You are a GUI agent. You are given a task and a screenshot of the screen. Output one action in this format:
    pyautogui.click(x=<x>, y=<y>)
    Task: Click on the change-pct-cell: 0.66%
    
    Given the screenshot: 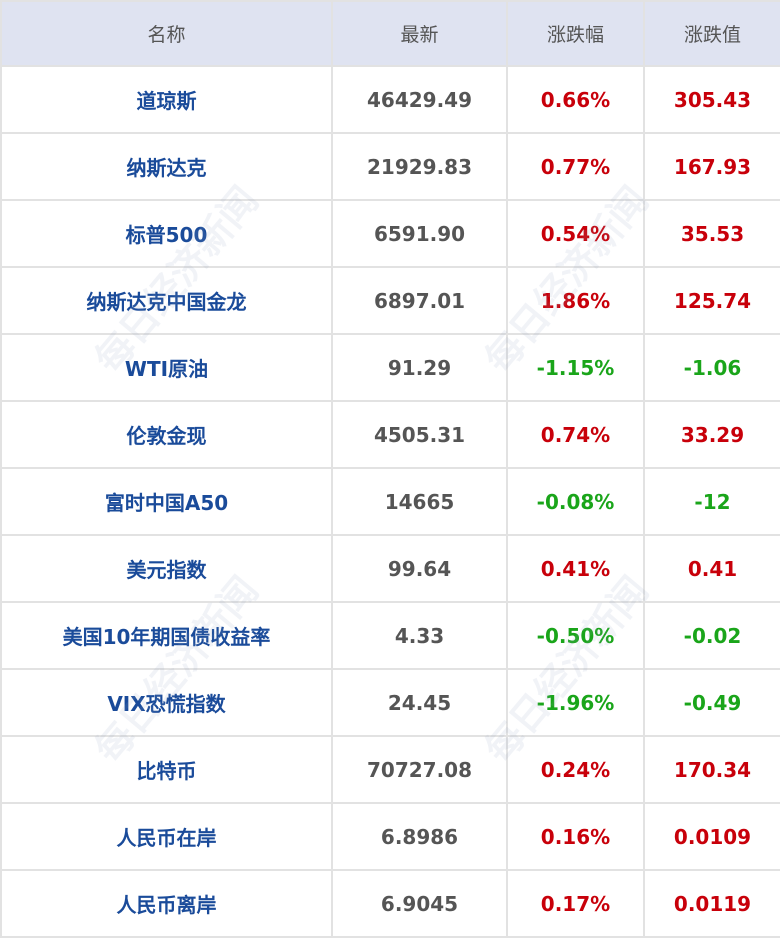 What is the action you would take?
    pyautogui.click(x=575, y=99)
    